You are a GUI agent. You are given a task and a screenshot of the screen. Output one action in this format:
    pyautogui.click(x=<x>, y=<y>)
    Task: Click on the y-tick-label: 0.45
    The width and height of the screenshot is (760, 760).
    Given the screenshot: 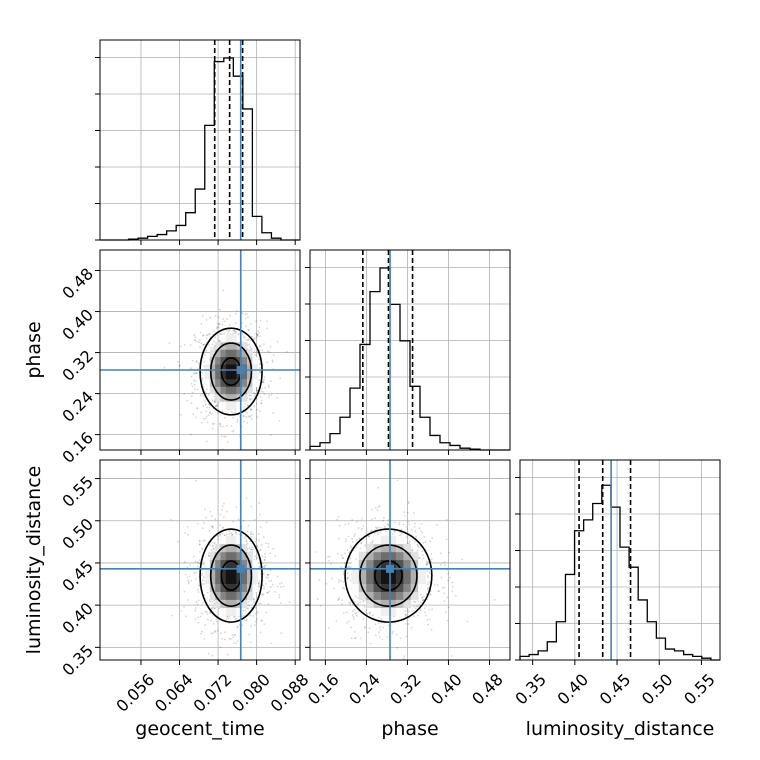 What is the action you would take?
    pyautogui.click(x=77, y=576)
    